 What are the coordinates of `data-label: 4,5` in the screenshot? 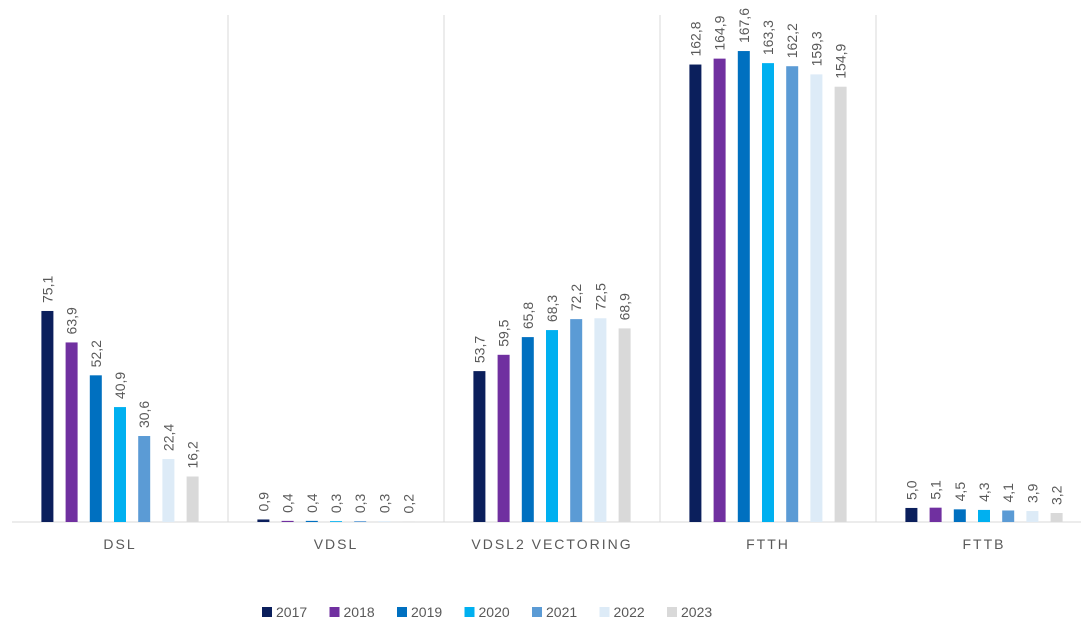 It's located at (960, 492).